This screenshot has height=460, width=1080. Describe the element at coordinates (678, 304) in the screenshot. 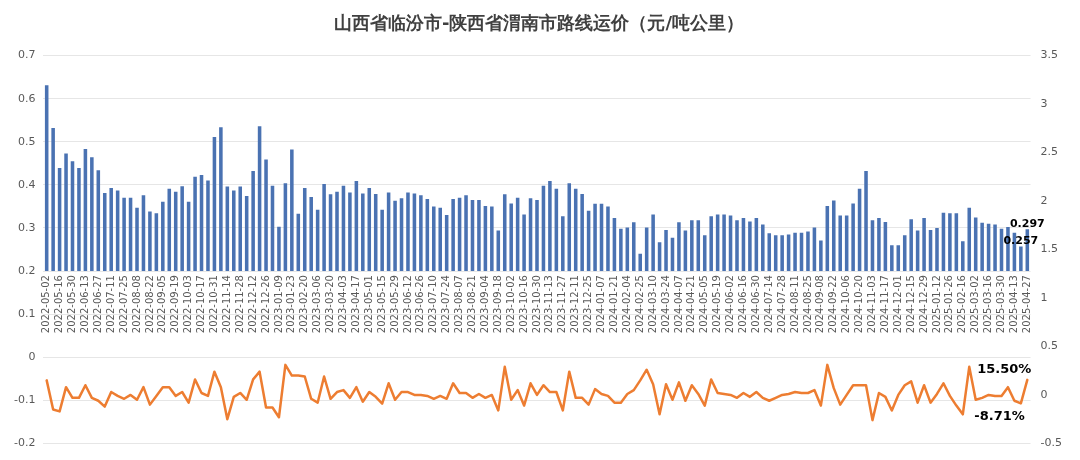

I see `x-tick-label: 2024-04-07` at that location.